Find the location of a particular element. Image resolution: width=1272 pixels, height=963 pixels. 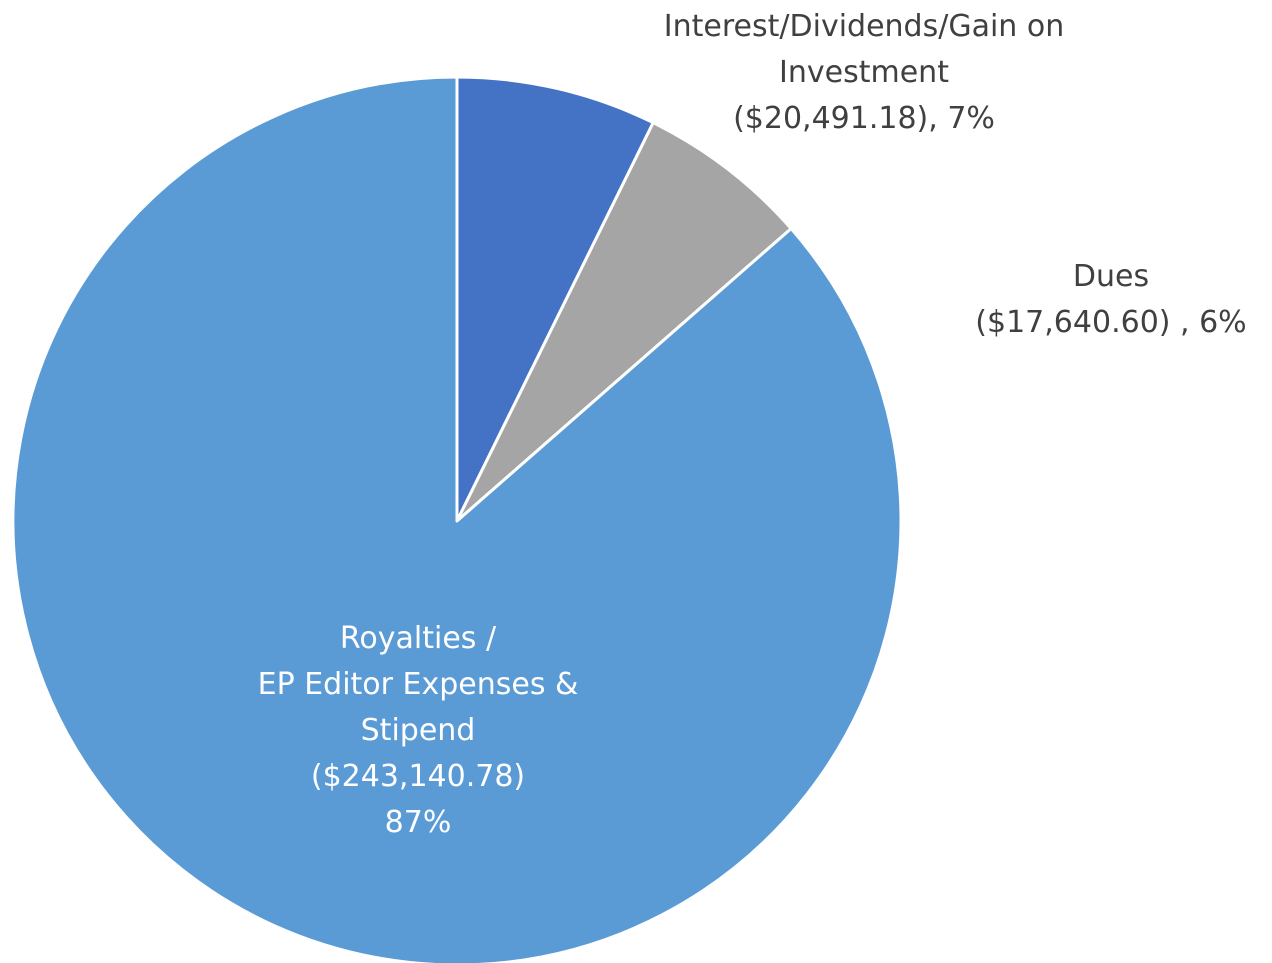

slice-dues is located at coordinates (624, 322).